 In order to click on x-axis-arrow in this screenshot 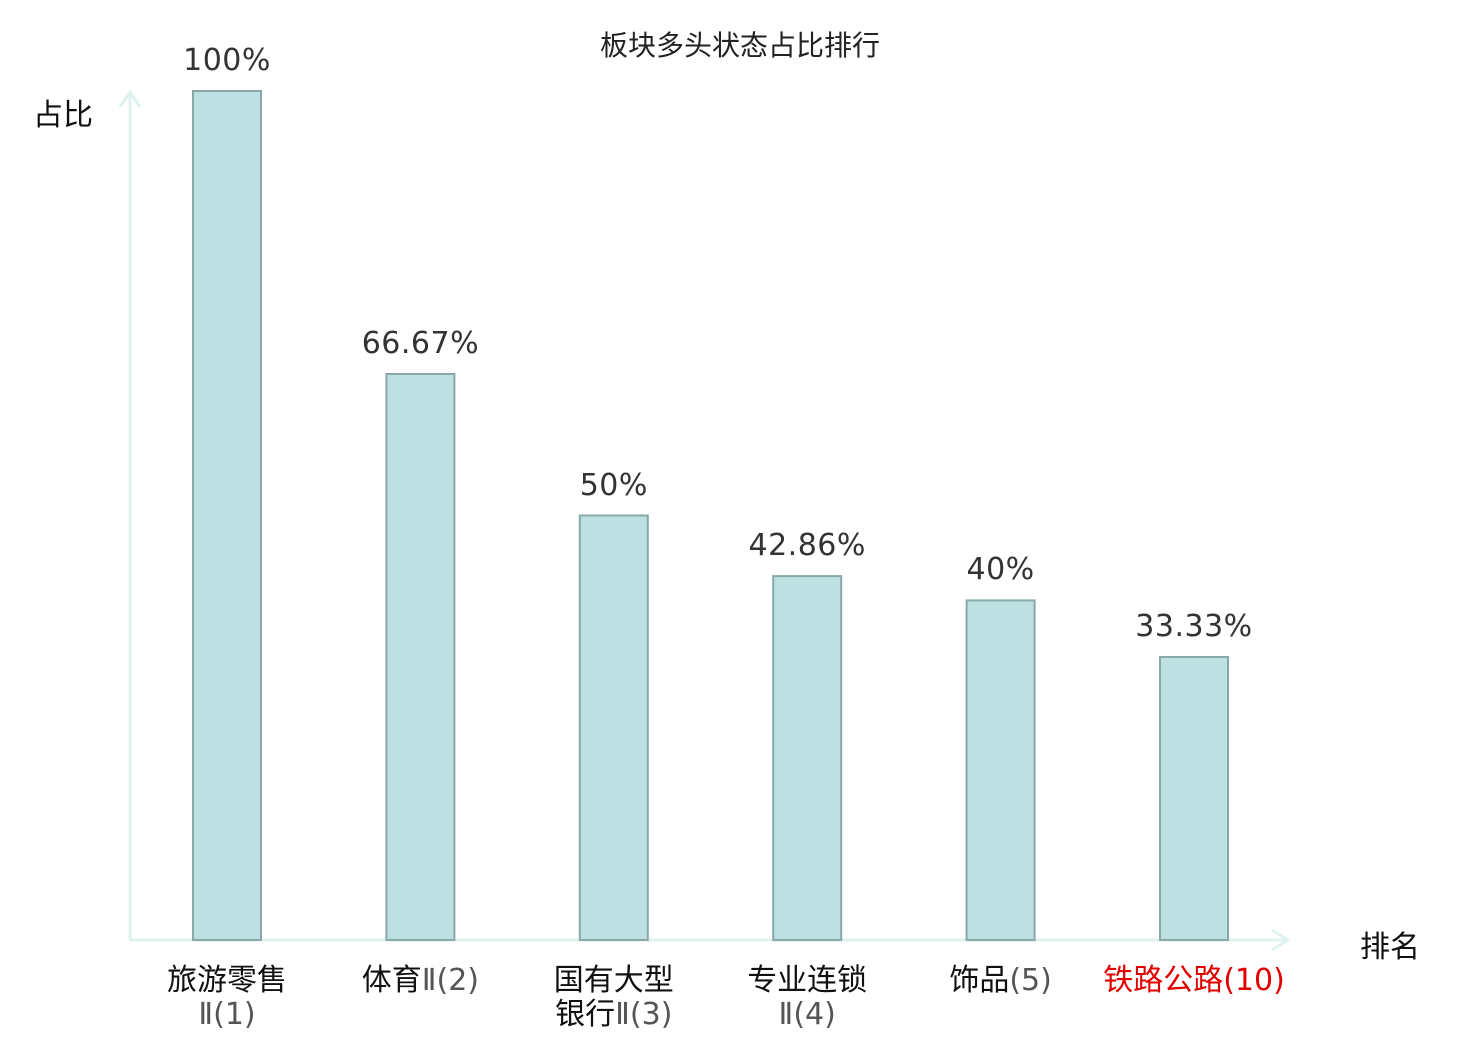, I will do `click(1281, 940)`.